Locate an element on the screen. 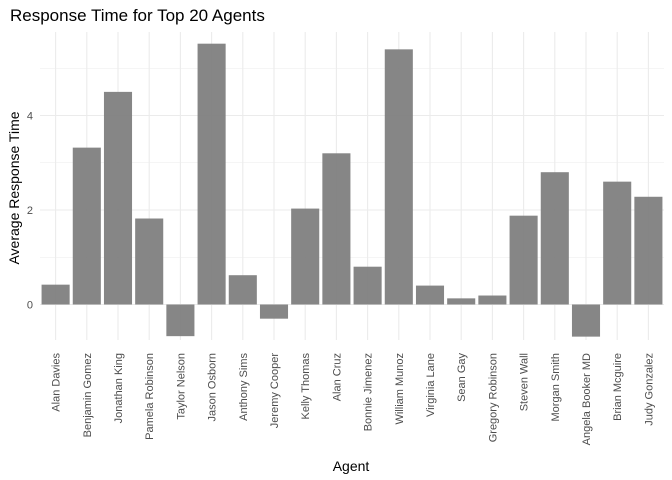 The width and height of the screenshot is (672, 480). y-axis-ticks: 0 2 4 is located at coordinates (30, 211).